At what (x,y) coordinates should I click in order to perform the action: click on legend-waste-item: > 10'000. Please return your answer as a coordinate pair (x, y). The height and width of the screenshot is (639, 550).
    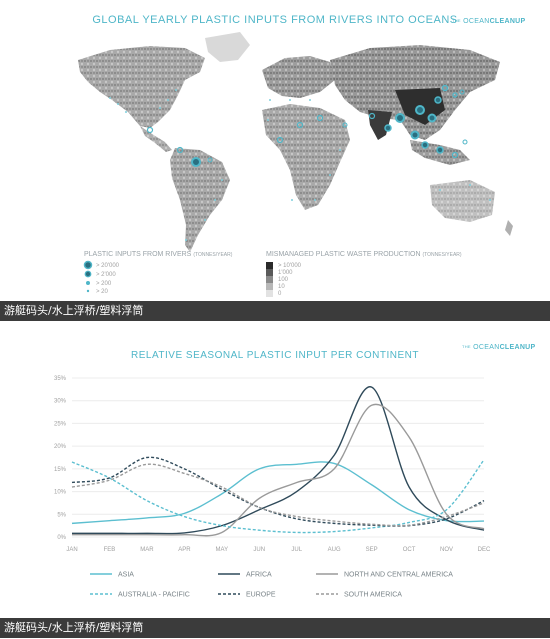
    Looking at the image, I should click on (290, 266).